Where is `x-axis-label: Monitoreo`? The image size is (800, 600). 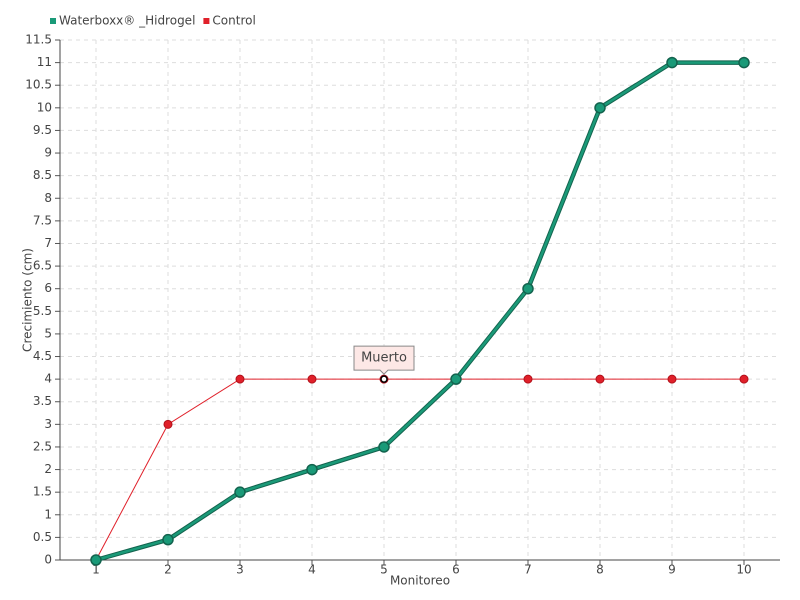 x-axis-label: Monitoreo is located at coordinates (420, 581).